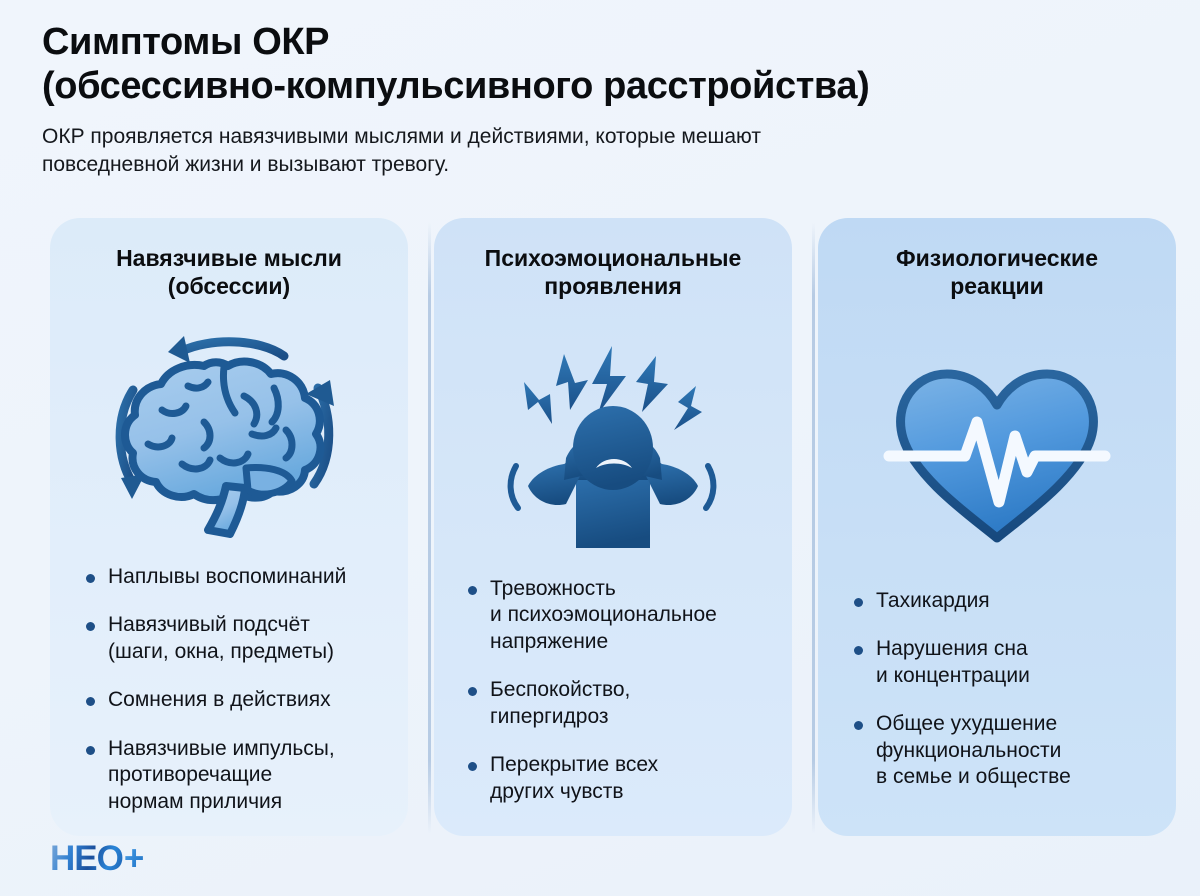 The width and height of the screenshot is (1200, 896). What do you see at coordinates (223, 447) in the screenshot?
I see `brain-shape` at bounding box center [223, 447].